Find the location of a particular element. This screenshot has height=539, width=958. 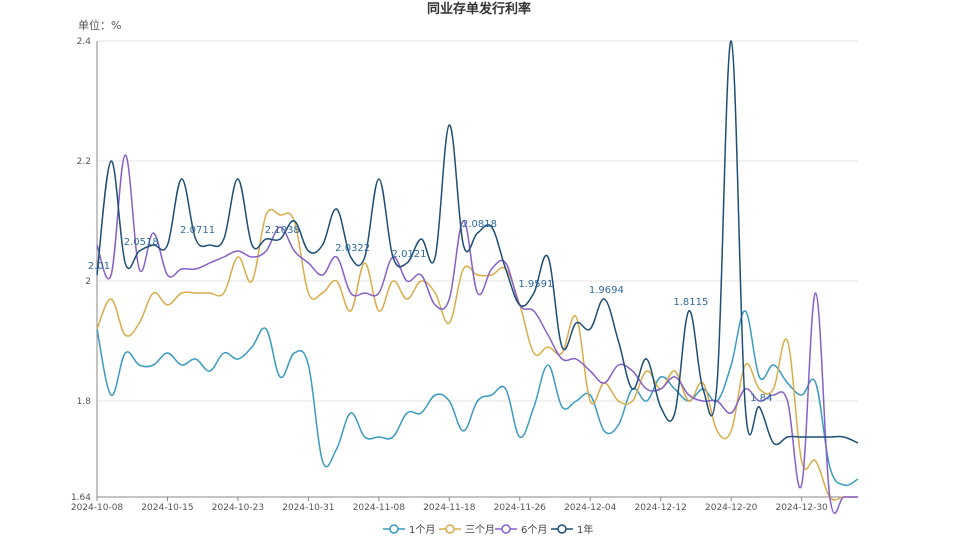

y-tick-label: 1.8 is located at coordinates (84, 402).